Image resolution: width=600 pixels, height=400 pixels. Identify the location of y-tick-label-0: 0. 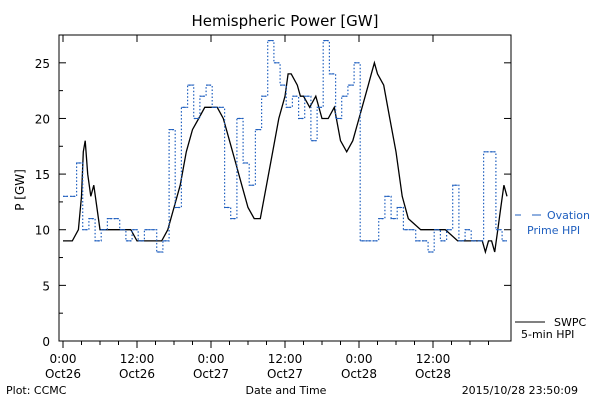
(46, 342).